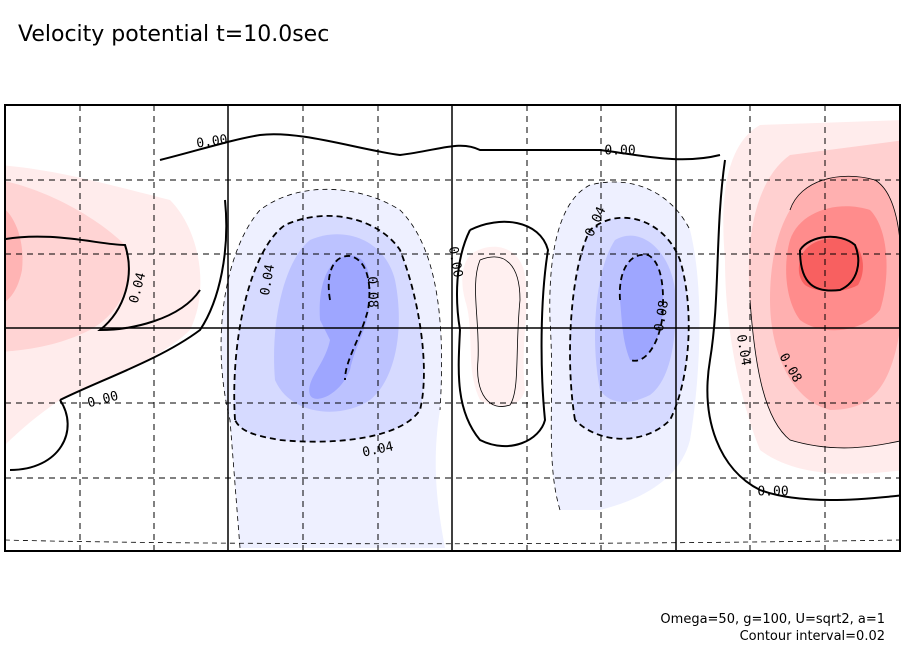 This screenshot has height=654, width=904. Describe the element at coordinates (173, 34) in the screenshot. I see `chart-title: Velocity potential t=10.0sec` at that location.